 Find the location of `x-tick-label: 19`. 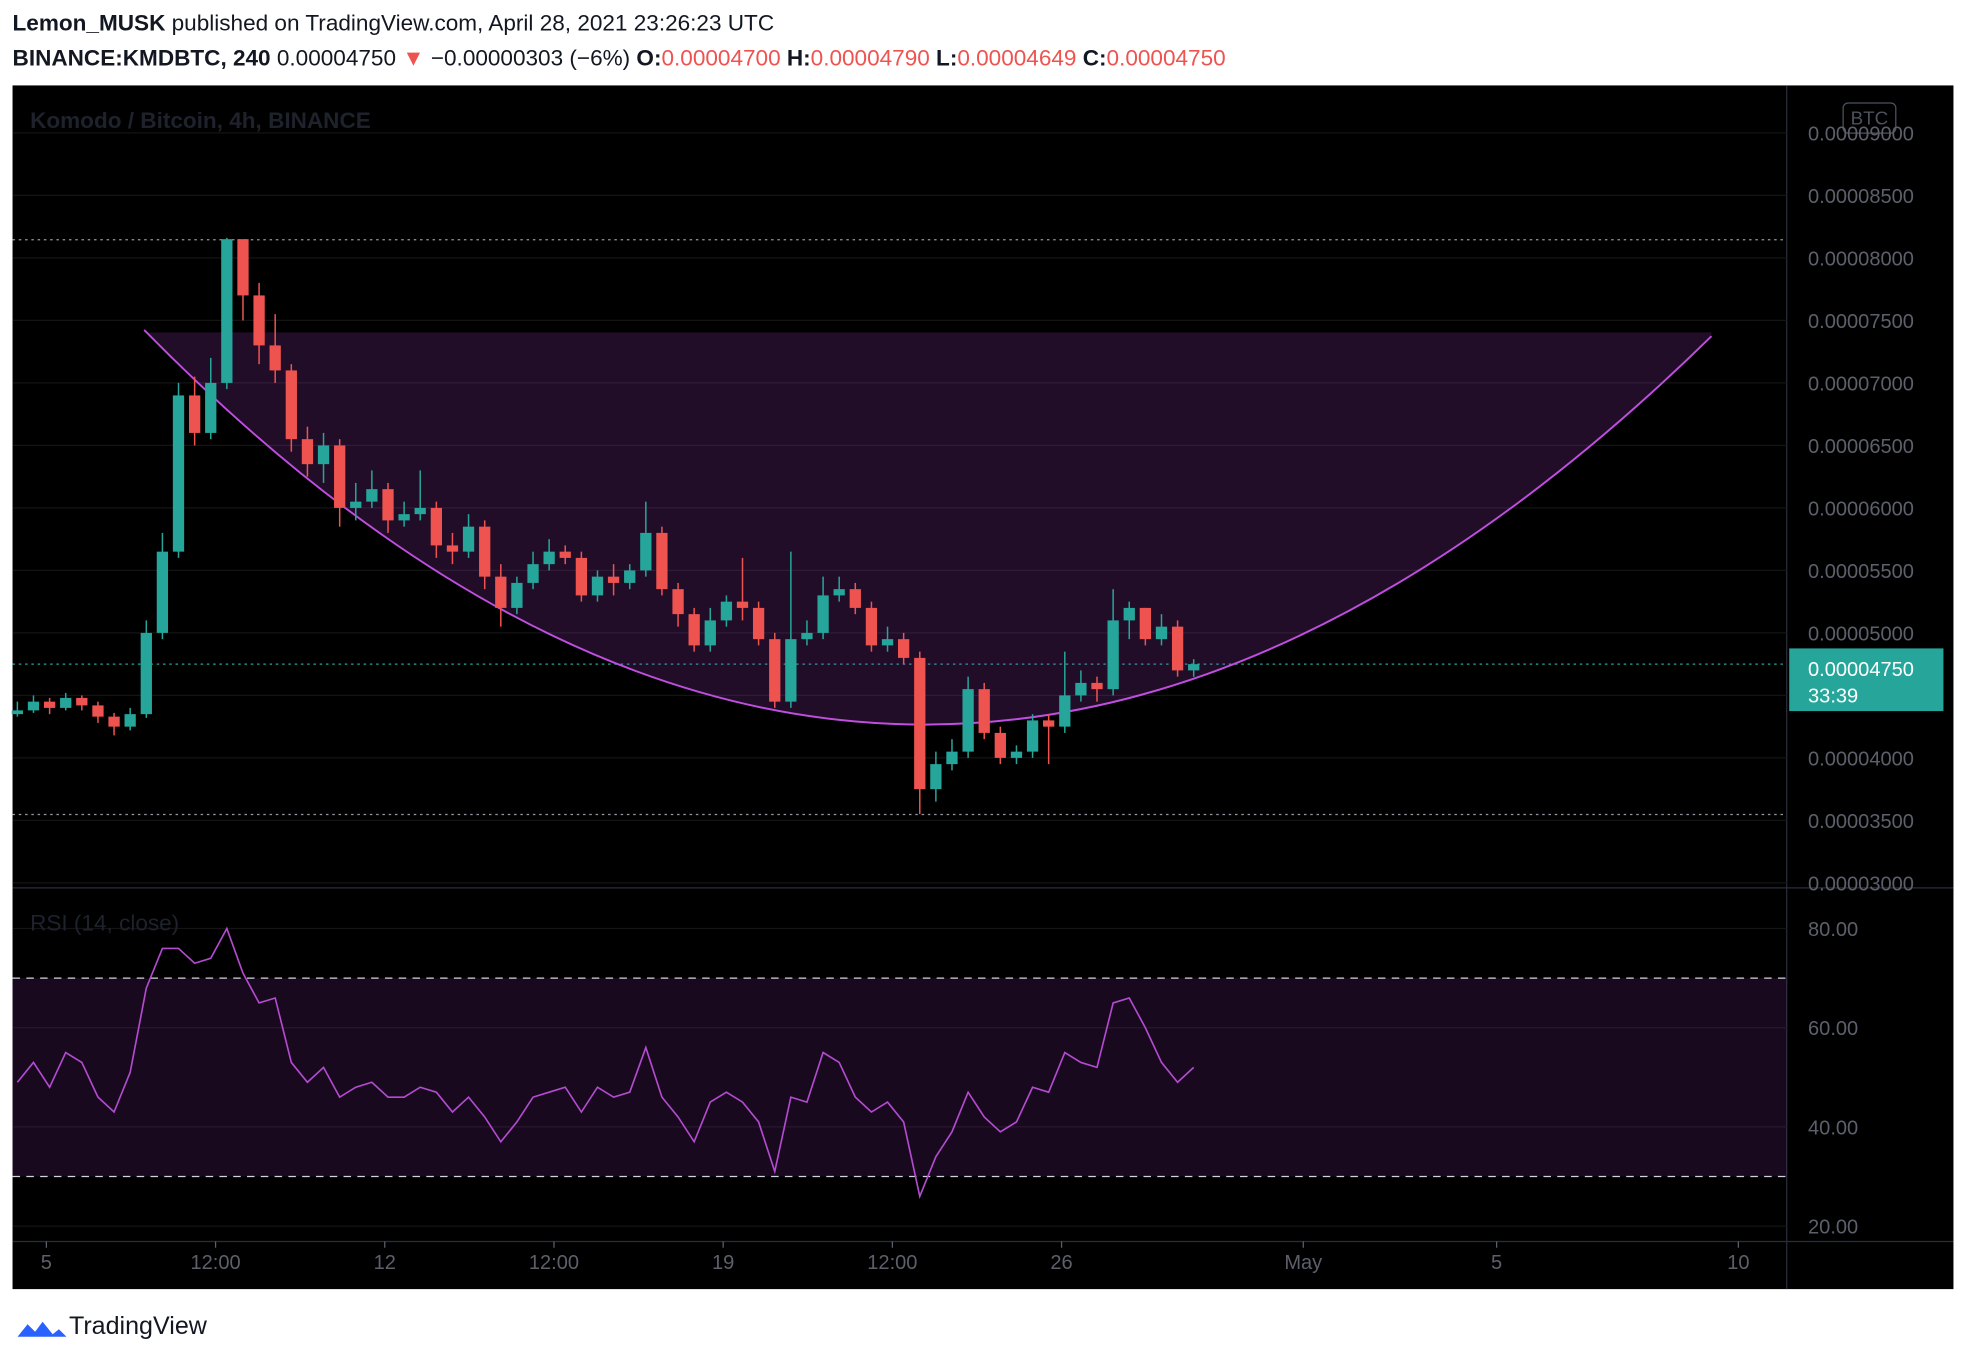

x-tick-label: 19 is located at coordinates (723, 1263).